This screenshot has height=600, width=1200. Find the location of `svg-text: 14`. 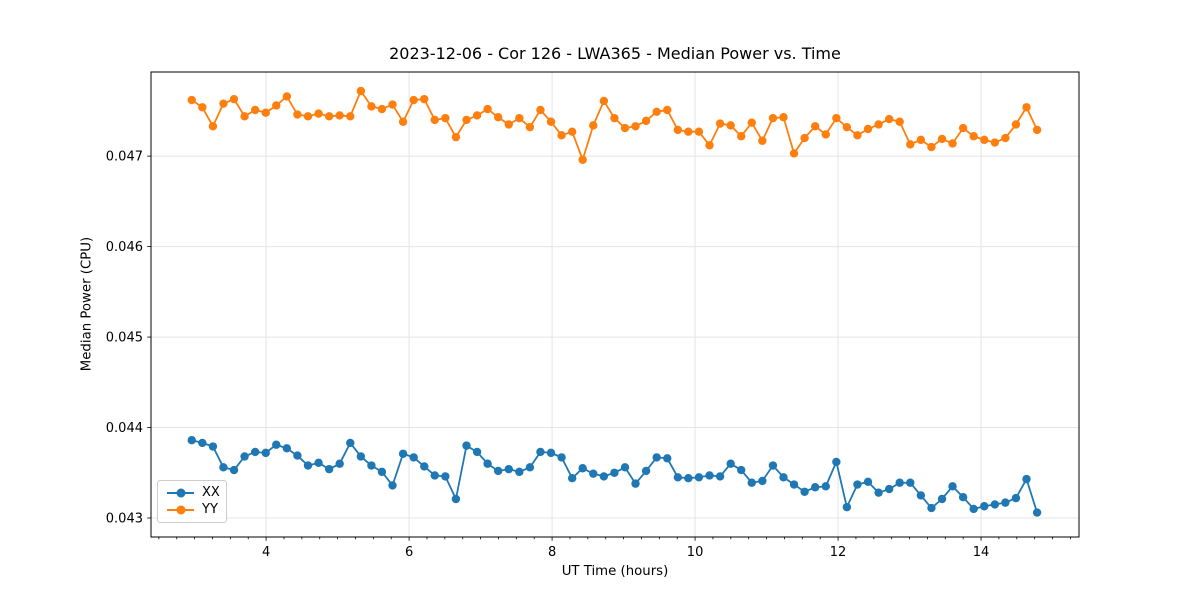

svg-text: 14 is located at coordinates (981, 552).